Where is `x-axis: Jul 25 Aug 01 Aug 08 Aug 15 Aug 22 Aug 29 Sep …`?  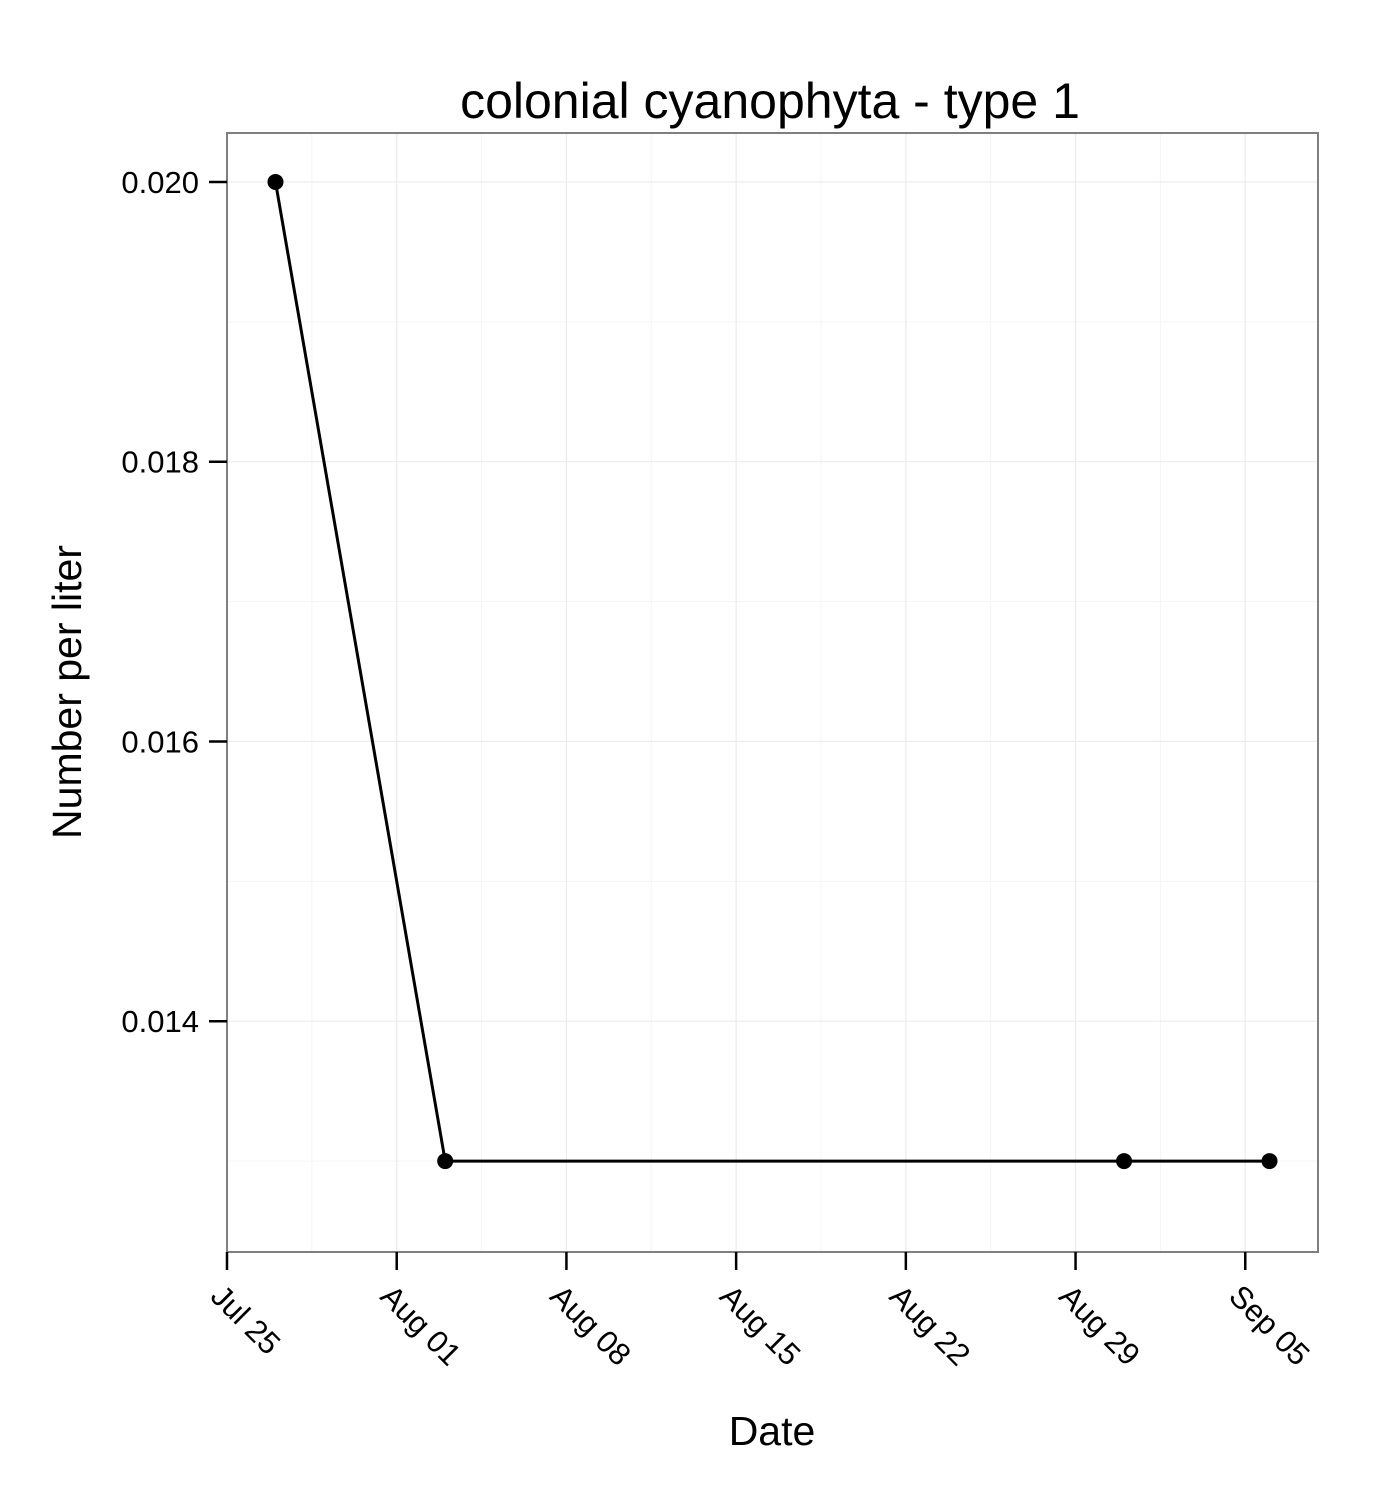
x-axis: Jul 25 Aug 01 Aug 08 Aug 15 Aug 22 Aug 29 Sep … is located at coordinates (760, 1312).